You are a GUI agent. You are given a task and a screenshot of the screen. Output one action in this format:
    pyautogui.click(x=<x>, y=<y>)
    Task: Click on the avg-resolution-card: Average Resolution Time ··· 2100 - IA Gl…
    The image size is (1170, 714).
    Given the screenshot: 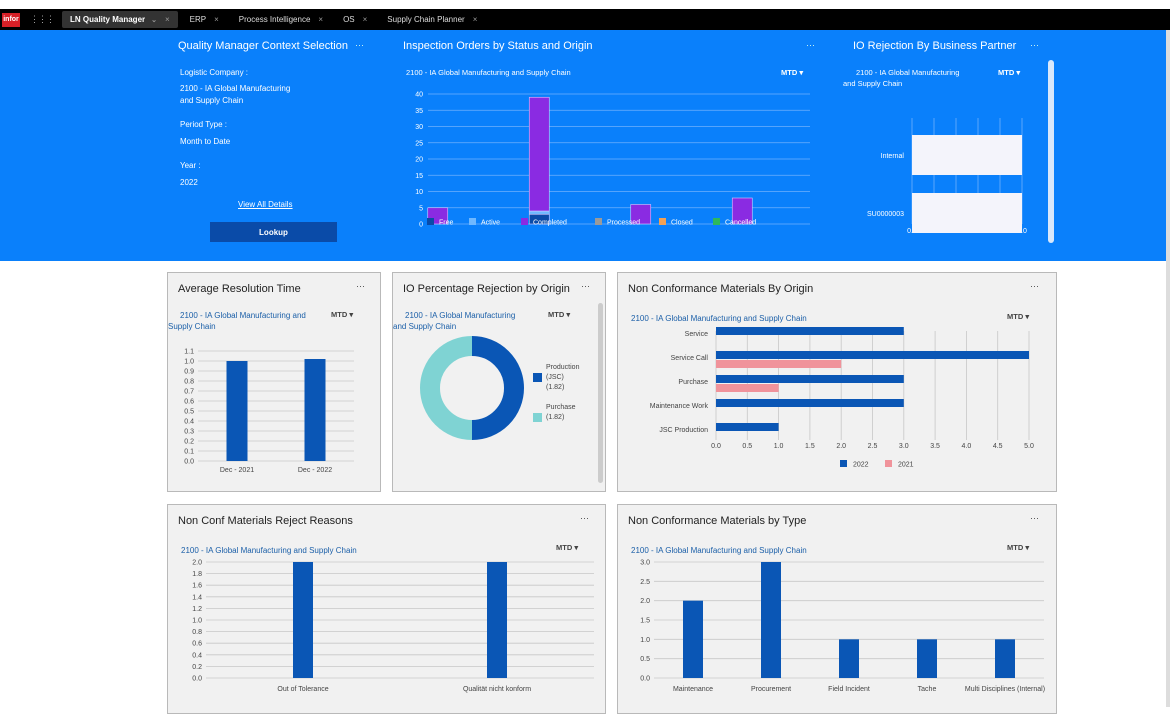 What is the action you would take?
    pyautogui.click(x=274, y=382)
    